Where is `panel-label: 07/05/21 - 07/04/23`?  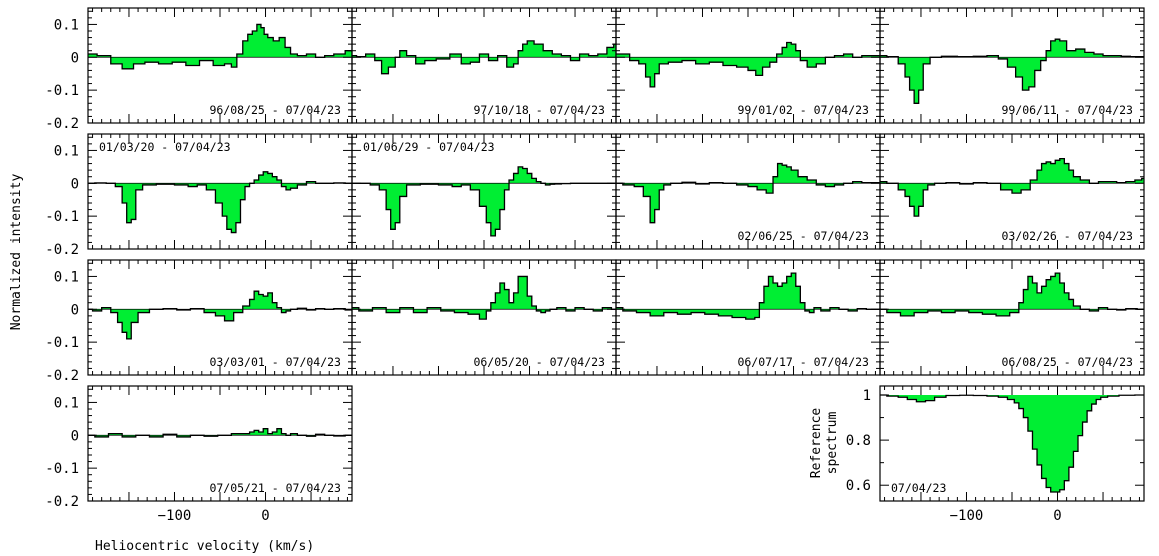 panel-label: 07/05/21 - 07/04/23 is located at coordinates (275, 488).